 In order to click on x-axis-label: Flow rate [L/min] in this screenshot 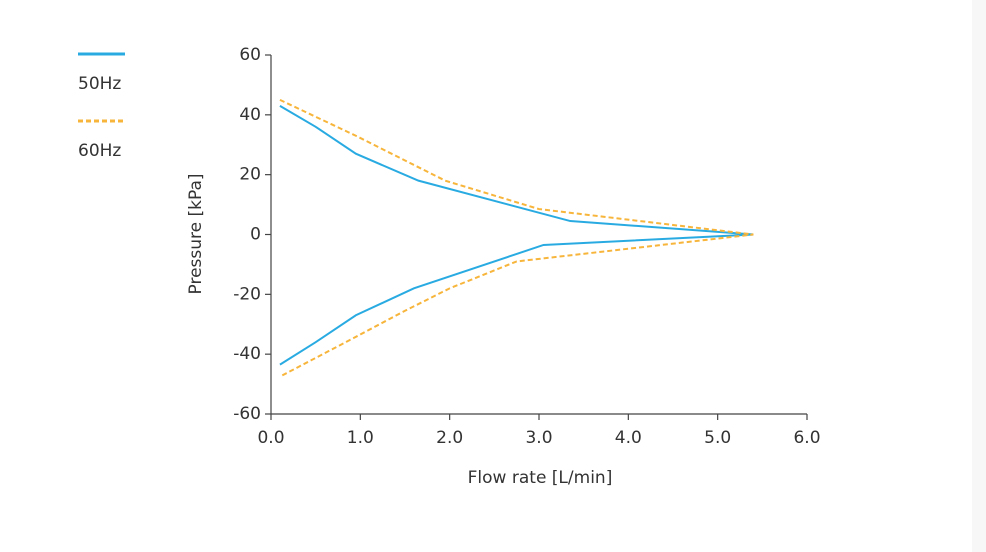, I will do `click(540, 478)`.